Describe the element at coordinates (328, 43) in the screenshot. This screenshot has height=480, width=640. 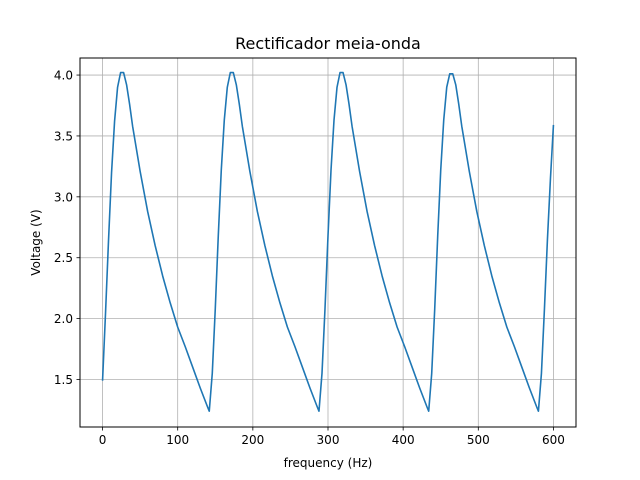
I see `chart-title: Rectificador meia-onda` at that location.